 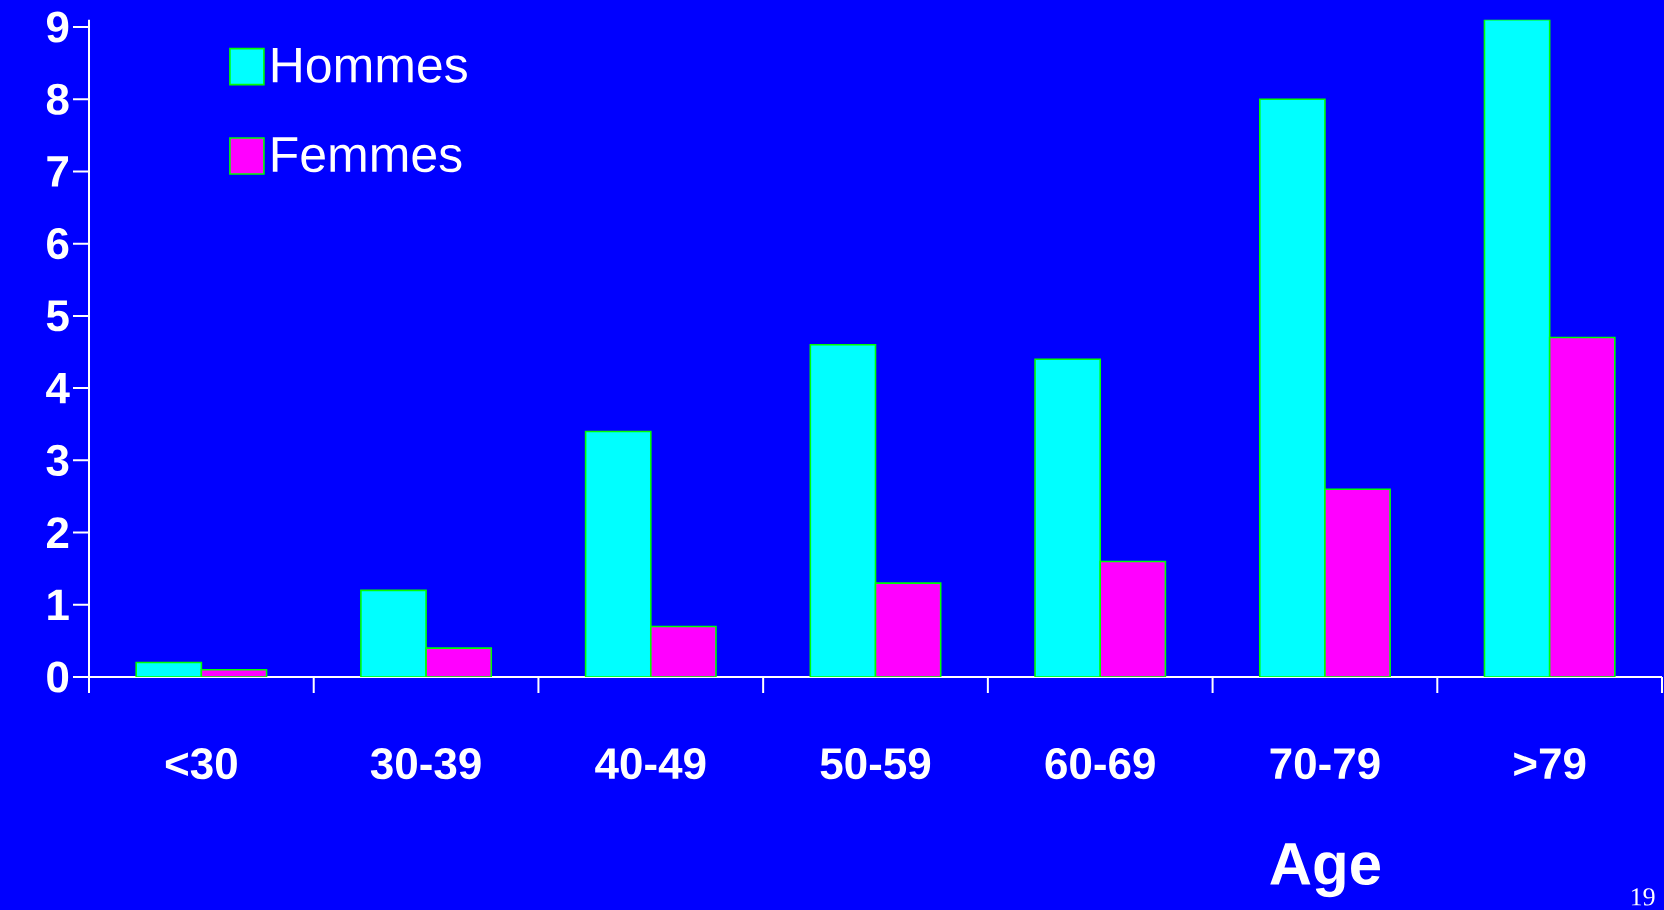 What do you see at coordinates (425, 764) in the screenshot?
I see `x-tick-label: 30-39` at bounding box center [425, 764].